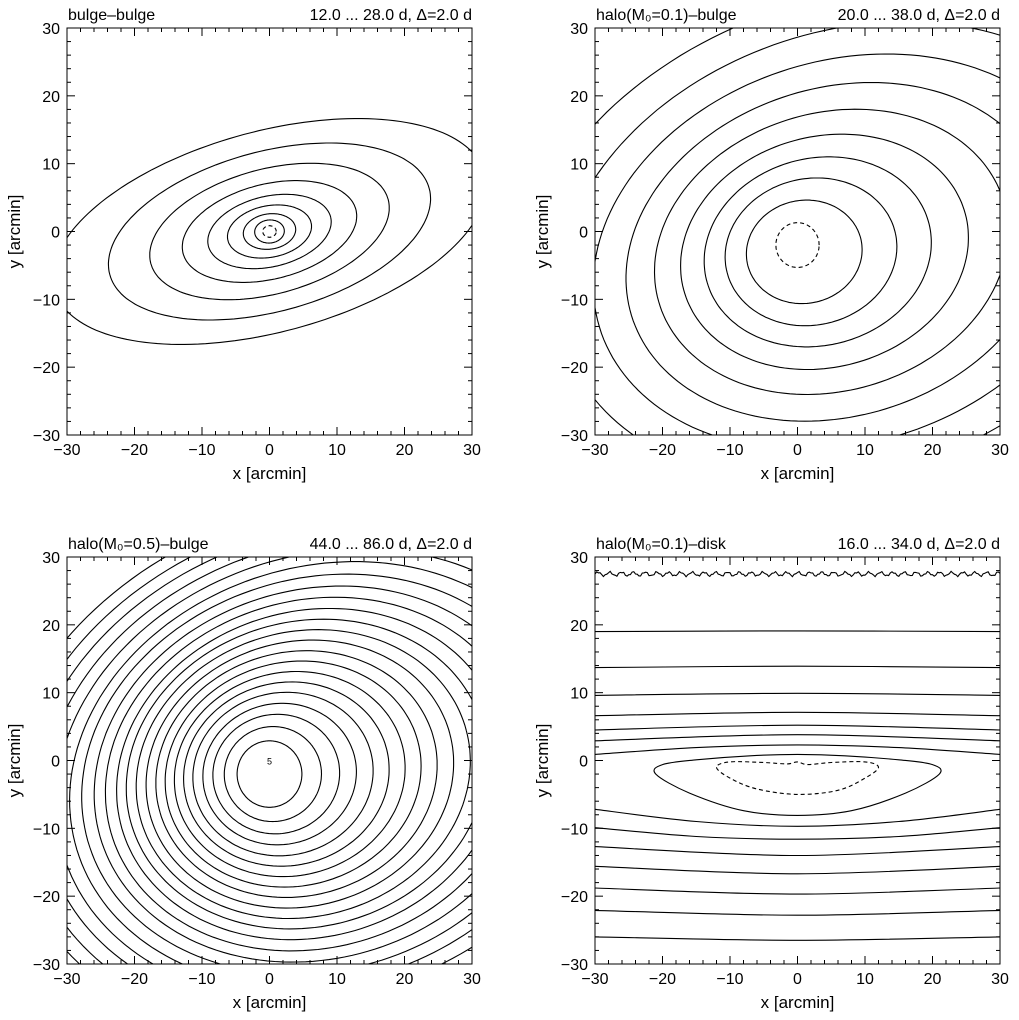 Image resolution: width=1019 pixels, height=1020 pixels. I want to click on panel-title: bulge–bulge, so click(111, 15).